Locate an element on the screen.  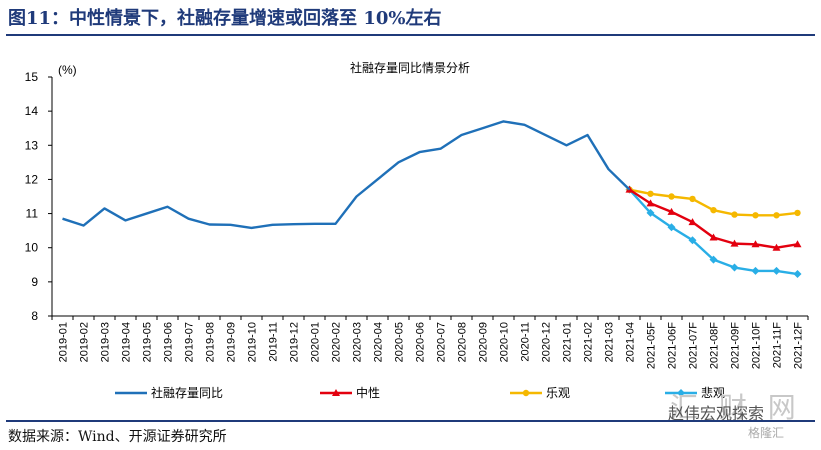
x-tick-label: 2019-12 is located at coordinates (295, 342).